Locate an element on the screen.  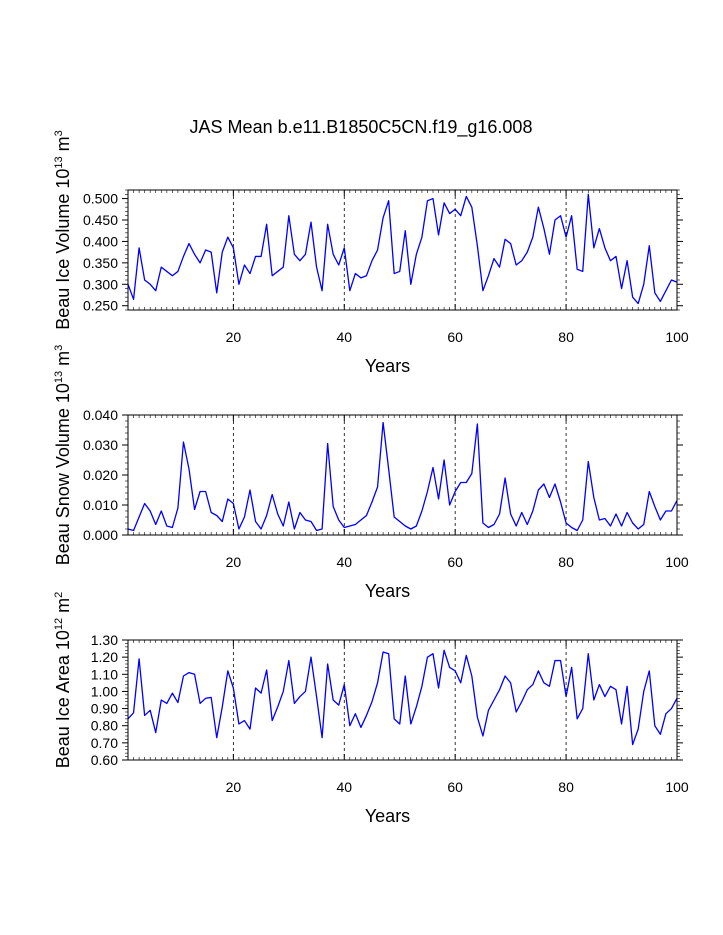
y-axis-label: Beau Ice Volume 1013 m3 is located at coordinates (63, 230).